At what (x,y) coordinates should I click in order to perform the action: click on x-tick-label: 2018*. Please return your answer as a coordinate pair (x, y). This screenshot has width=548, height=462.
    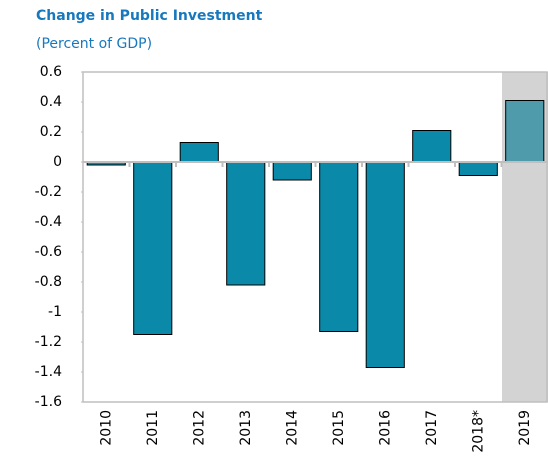
    Looking at the image, I should click on (478, 431).